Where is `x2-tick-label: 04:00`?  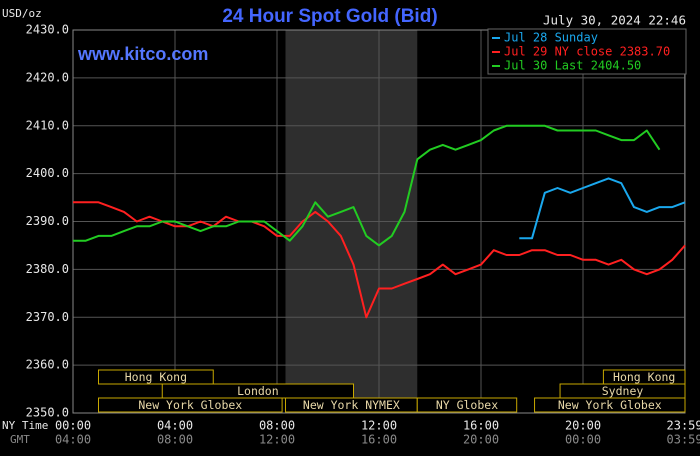
x2-tick-label: 04:00 is located at coordinates (73, 440).